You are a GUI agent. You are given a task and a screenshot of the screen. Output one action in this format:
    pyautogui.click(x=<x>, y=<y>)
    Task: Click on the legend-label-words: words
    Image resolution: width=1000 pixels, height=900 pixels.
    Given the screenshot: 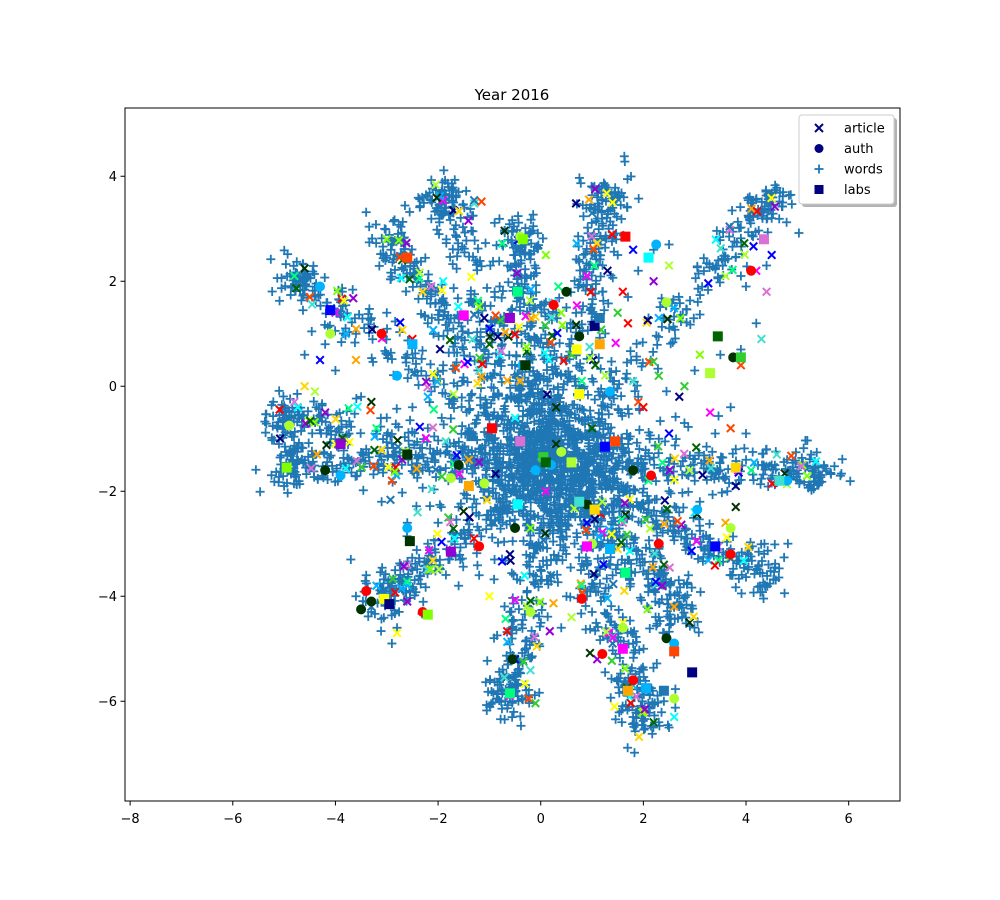 What is the action you would take?
    pyautogui.click(x=863, y=170)
    